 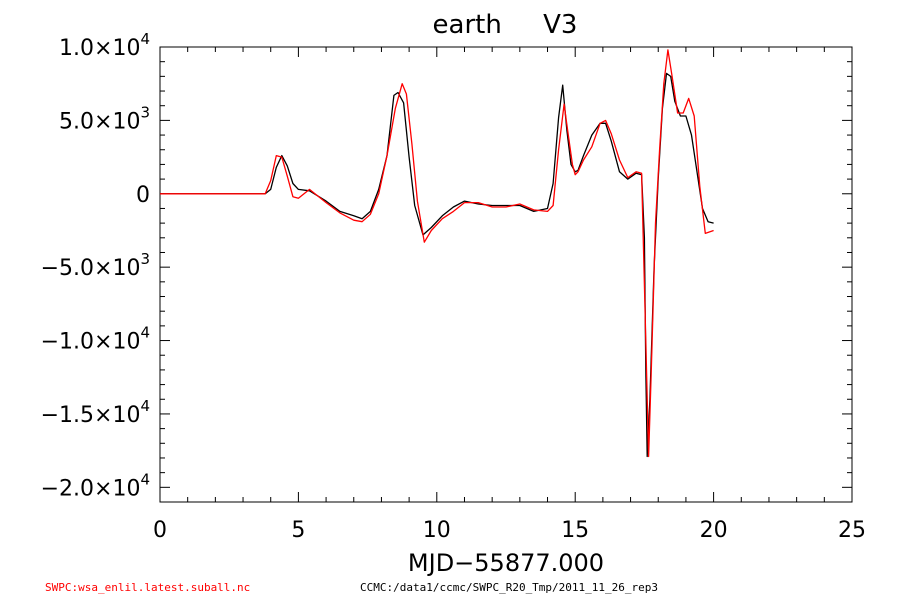 I want to click on x-tick-label: 15, so click(x=575, y=530).